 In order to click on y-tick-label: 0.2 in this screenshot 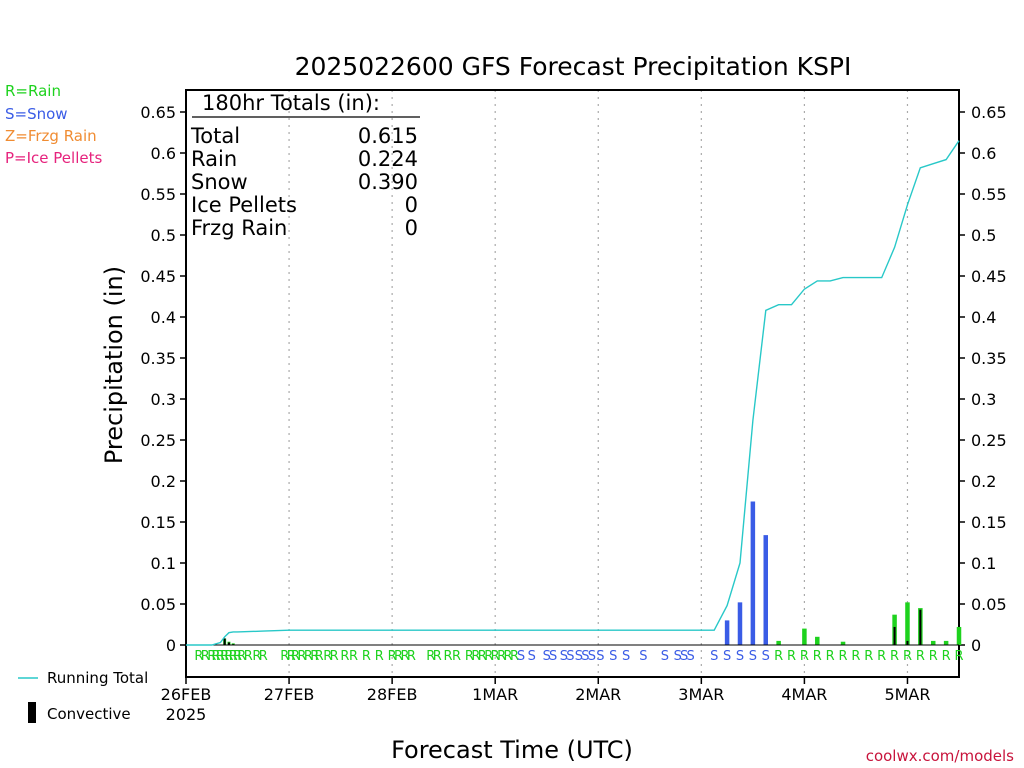, I will do `click(163, 481)`.